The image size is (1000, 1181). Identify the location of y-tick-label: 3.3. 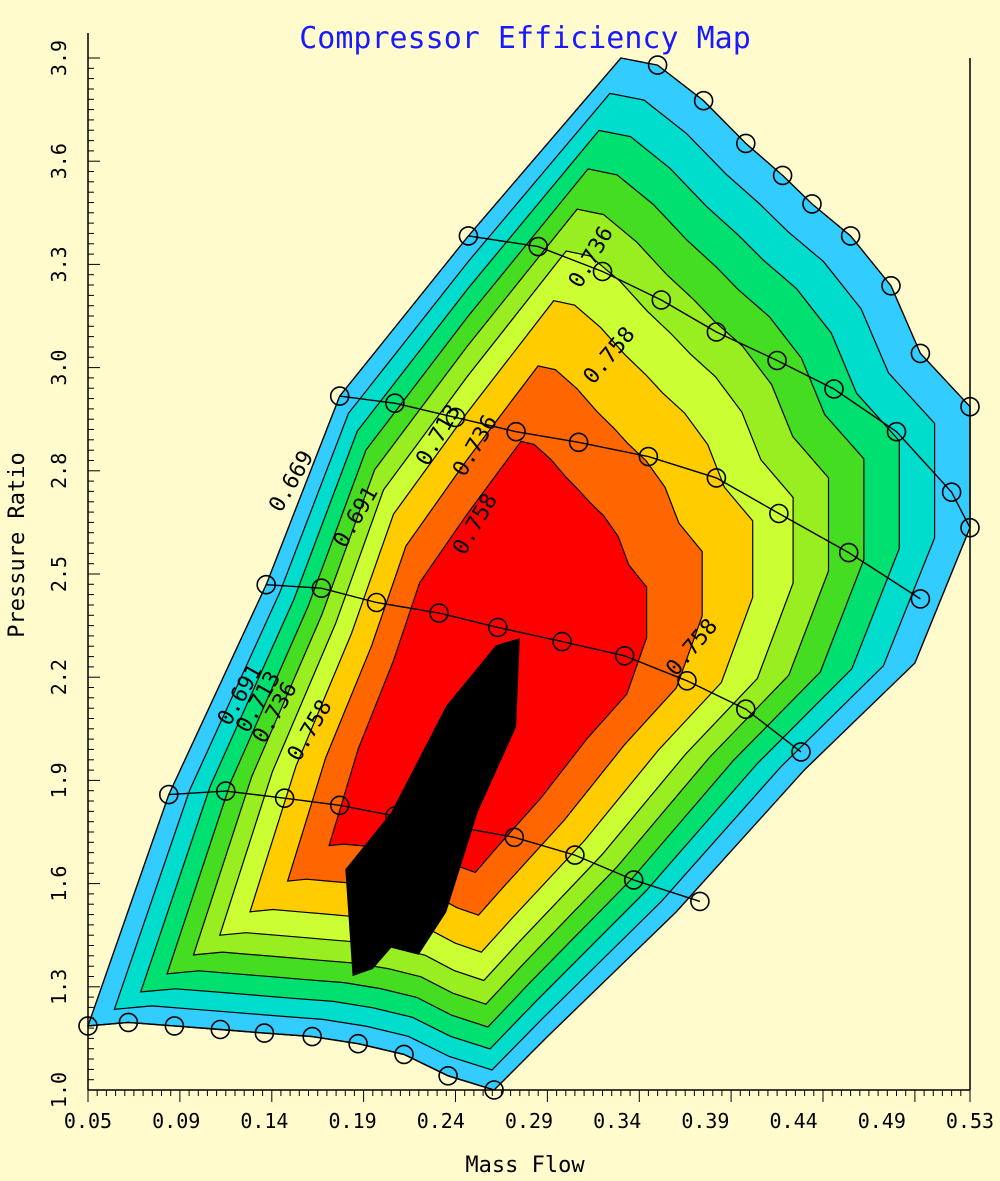
(59, 264).